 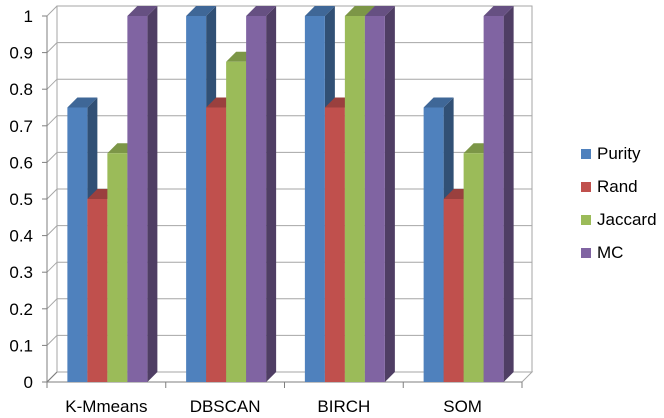 I want to click on legend-item: Purity, so click(x=611, y=153).